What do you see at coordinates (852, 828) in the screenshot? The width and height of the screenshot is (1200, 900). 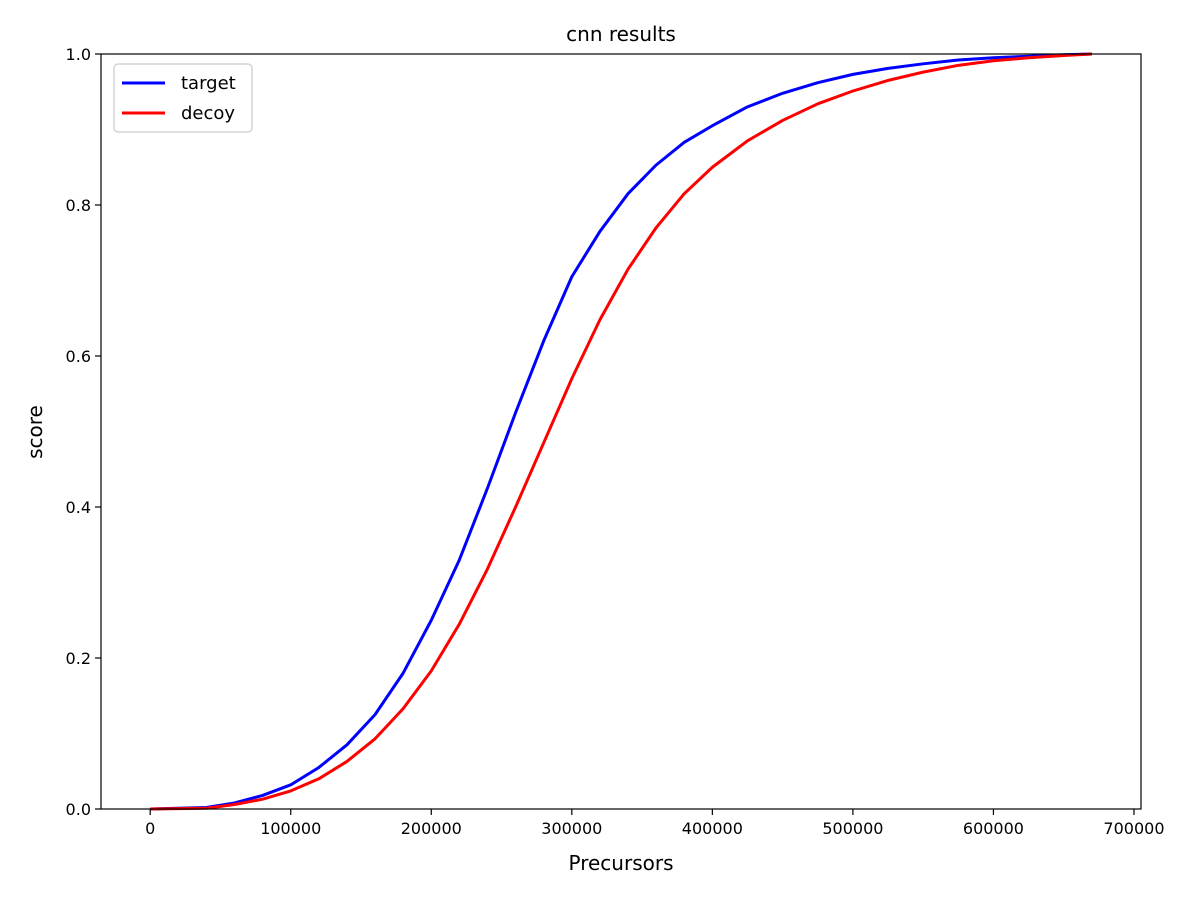 I see `x-tick-label: 500000` at bounding box center [852, 828].